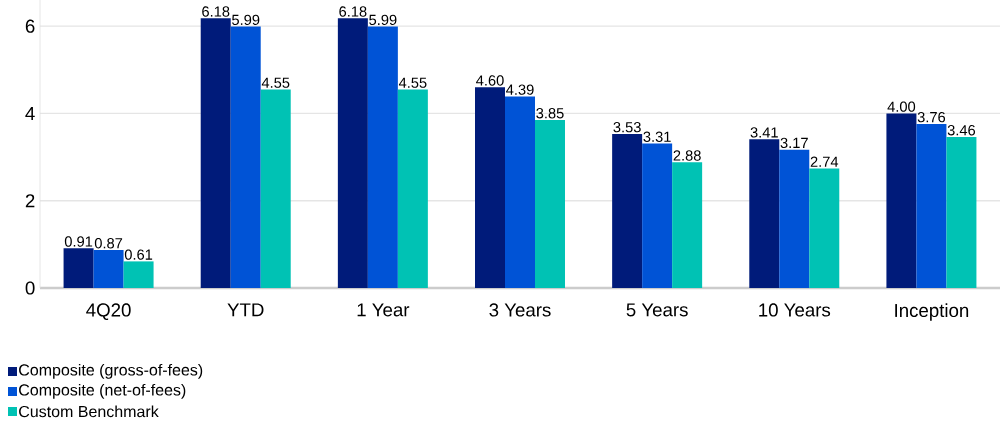  I want to click on data-label: 3.85, so click(550, 113).